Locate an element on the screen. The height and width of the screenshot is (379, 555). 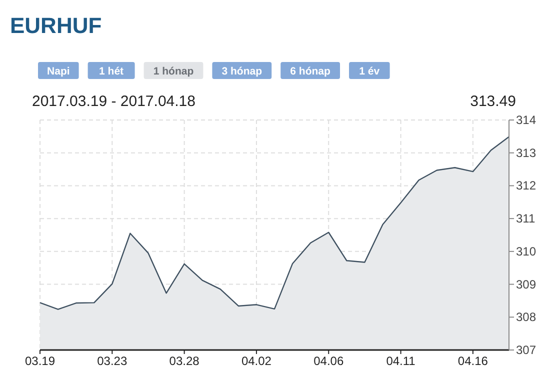
y-tick-label: 308 is located at coordinates (526, 317).